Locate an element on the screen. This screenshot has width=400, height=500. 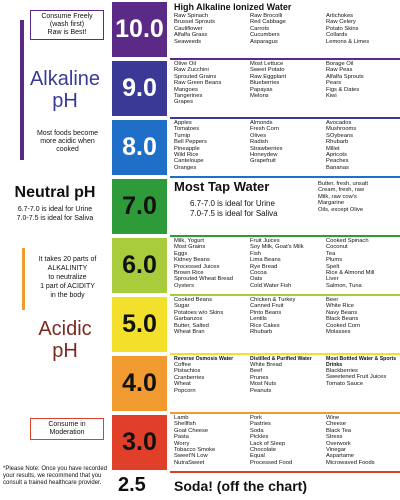
food-item: Milk, raw cow's is located at coordinates (337, 196).